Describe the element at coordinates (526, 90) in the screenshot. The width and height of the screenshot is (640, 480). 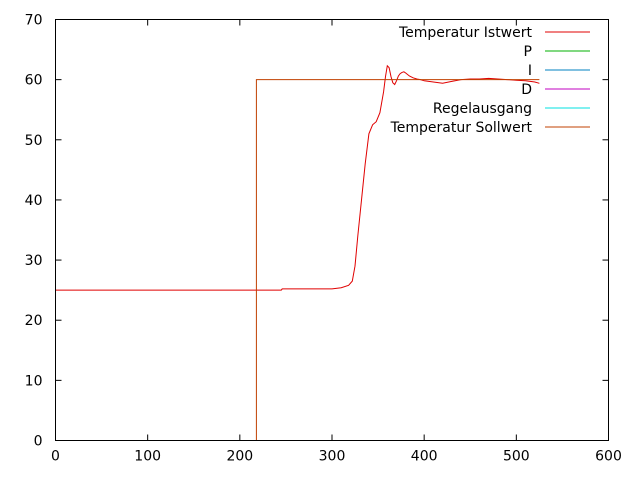
I see `legend-label: D` at that location.